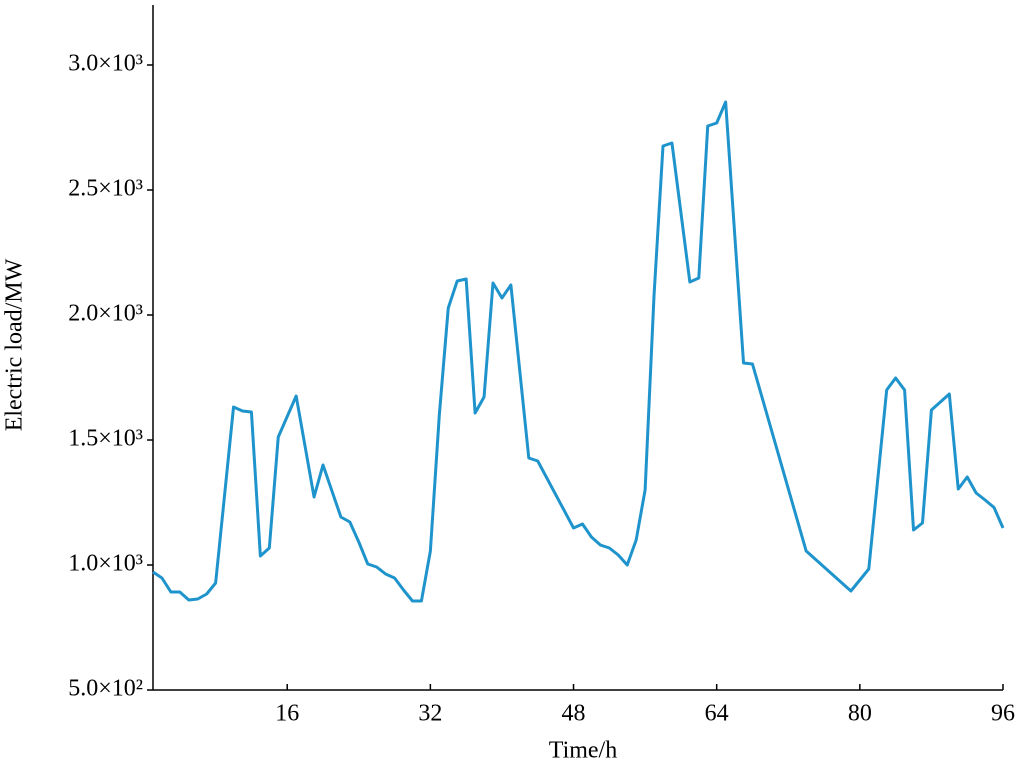  What do you see at coordinates (860, 714) in the screenshot?
I see `x-tick-label: 80` at bounding box center [860, 714].